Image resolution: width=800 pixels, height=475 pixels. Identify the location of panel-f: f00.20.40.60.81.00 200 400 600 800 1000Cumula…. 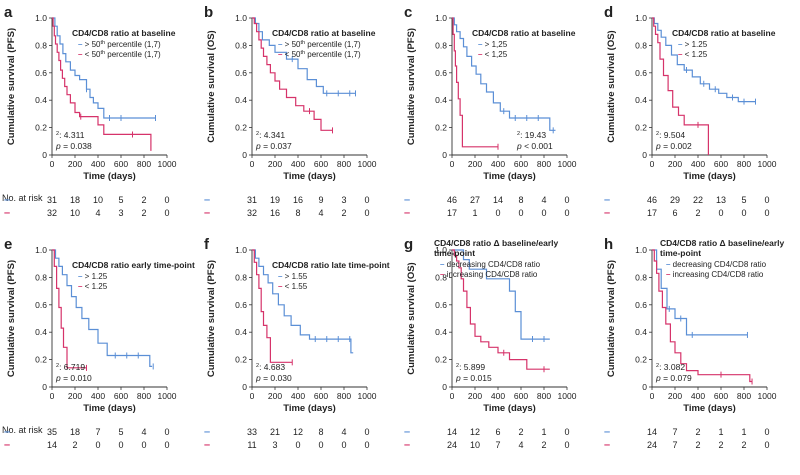
(297, 343).